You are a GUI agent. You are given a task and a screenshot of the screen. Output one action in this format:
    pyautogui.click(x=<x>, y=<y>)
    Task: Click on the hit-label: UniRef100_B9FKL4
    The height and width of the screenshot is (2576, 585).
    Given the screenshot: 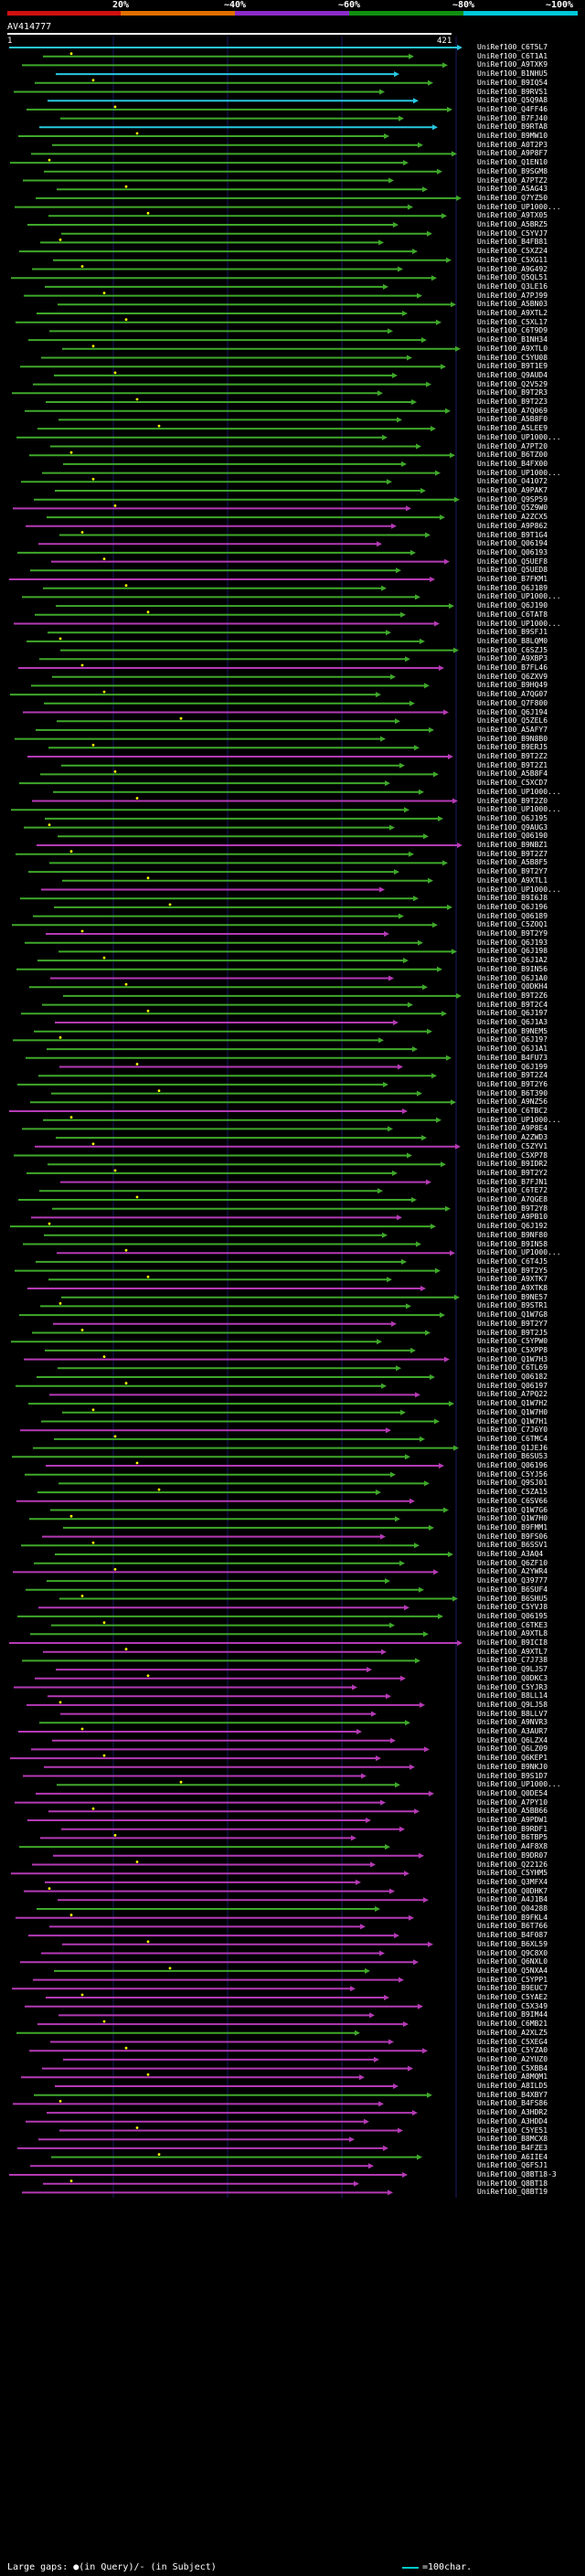 What is the action you would take?
    pyautogui.click(x=512, y=1917)
    